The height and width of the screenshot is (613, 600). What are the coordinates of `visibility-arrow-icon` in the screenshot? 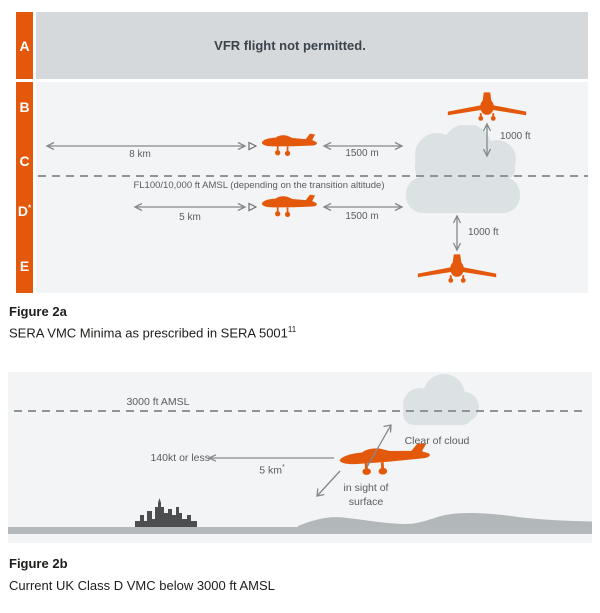 It's located at (270, 458).